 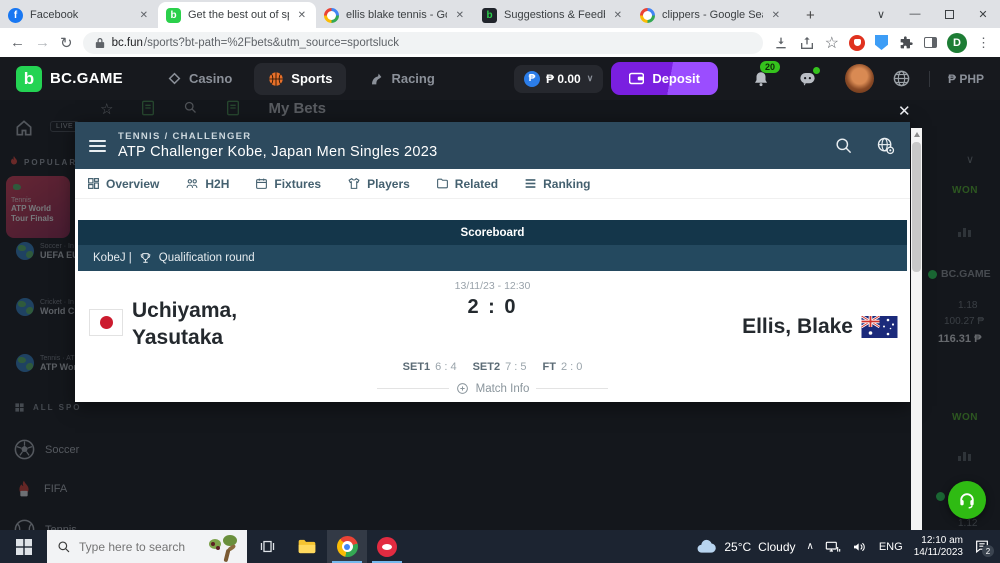 What do you see at coordinates (46, 449) in the screenshot?
I see `sidebar-sport-soccer: Soccer` at bounding box center [46, 449].